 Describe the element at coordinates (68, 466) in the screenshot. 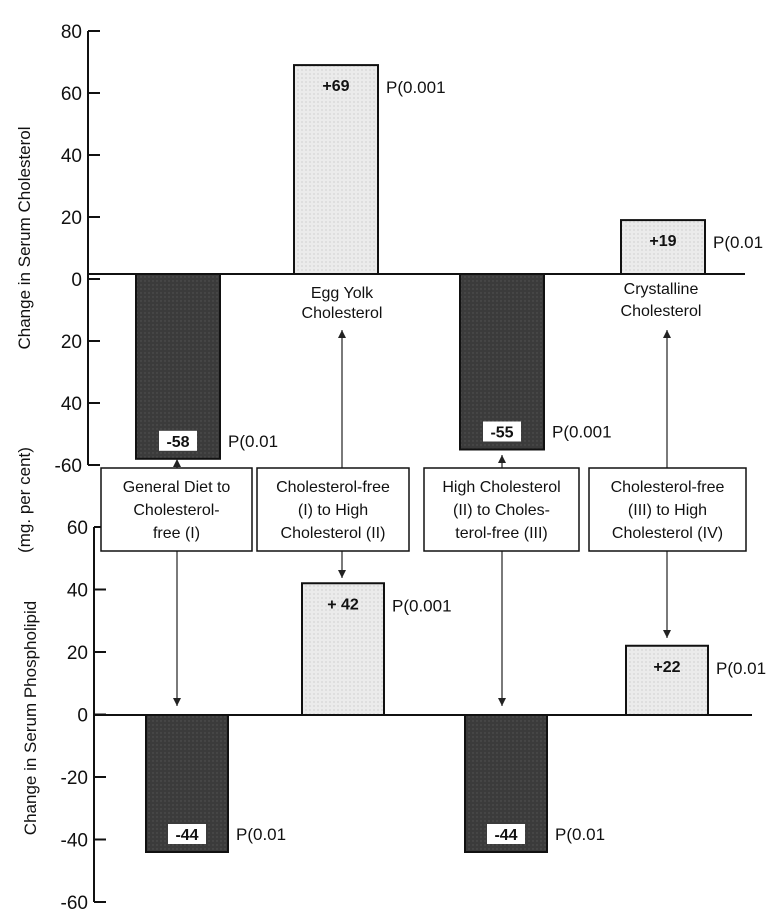

I see `cholesterol-tick-label: -60` at that location.